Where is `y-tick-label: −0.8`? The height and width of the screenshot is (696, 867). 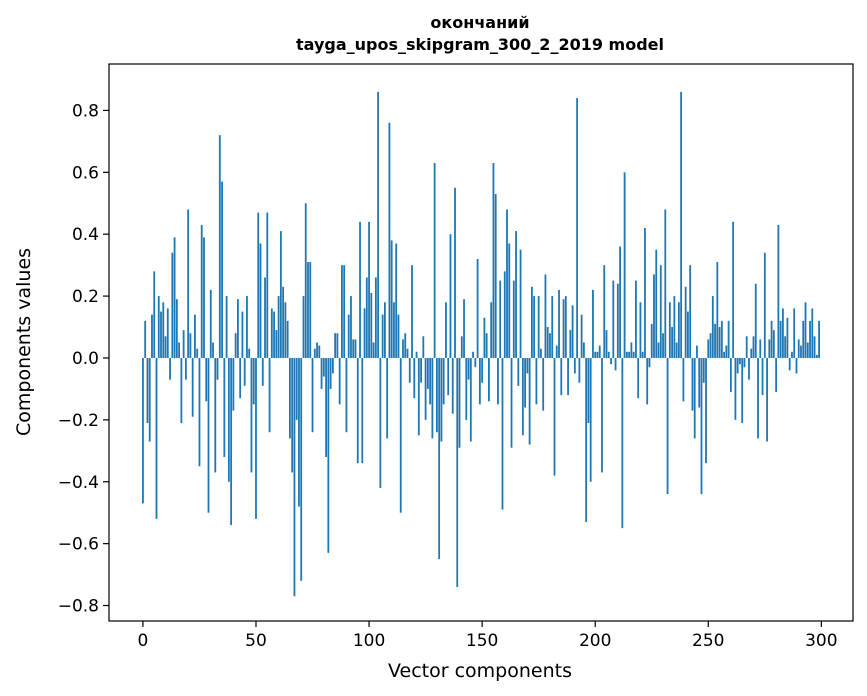
y-tick-label: −0.8 is located at coordinates (78, 607).